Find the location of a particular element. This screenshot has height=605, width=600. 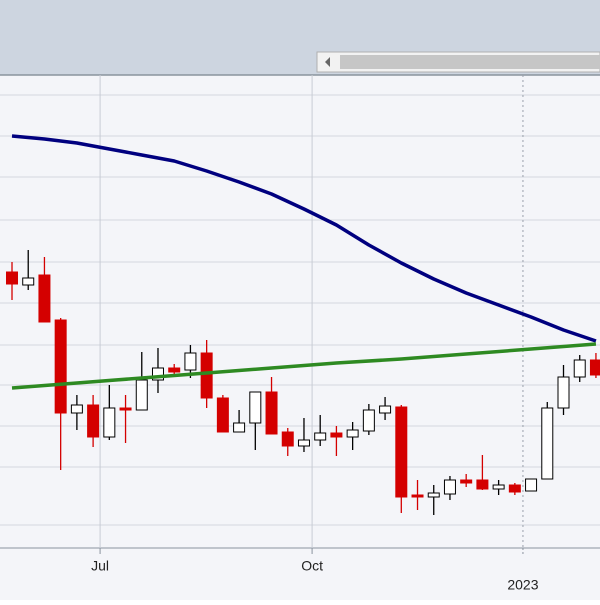

x-tick-label: Oct is located at coordinates (312, 566).